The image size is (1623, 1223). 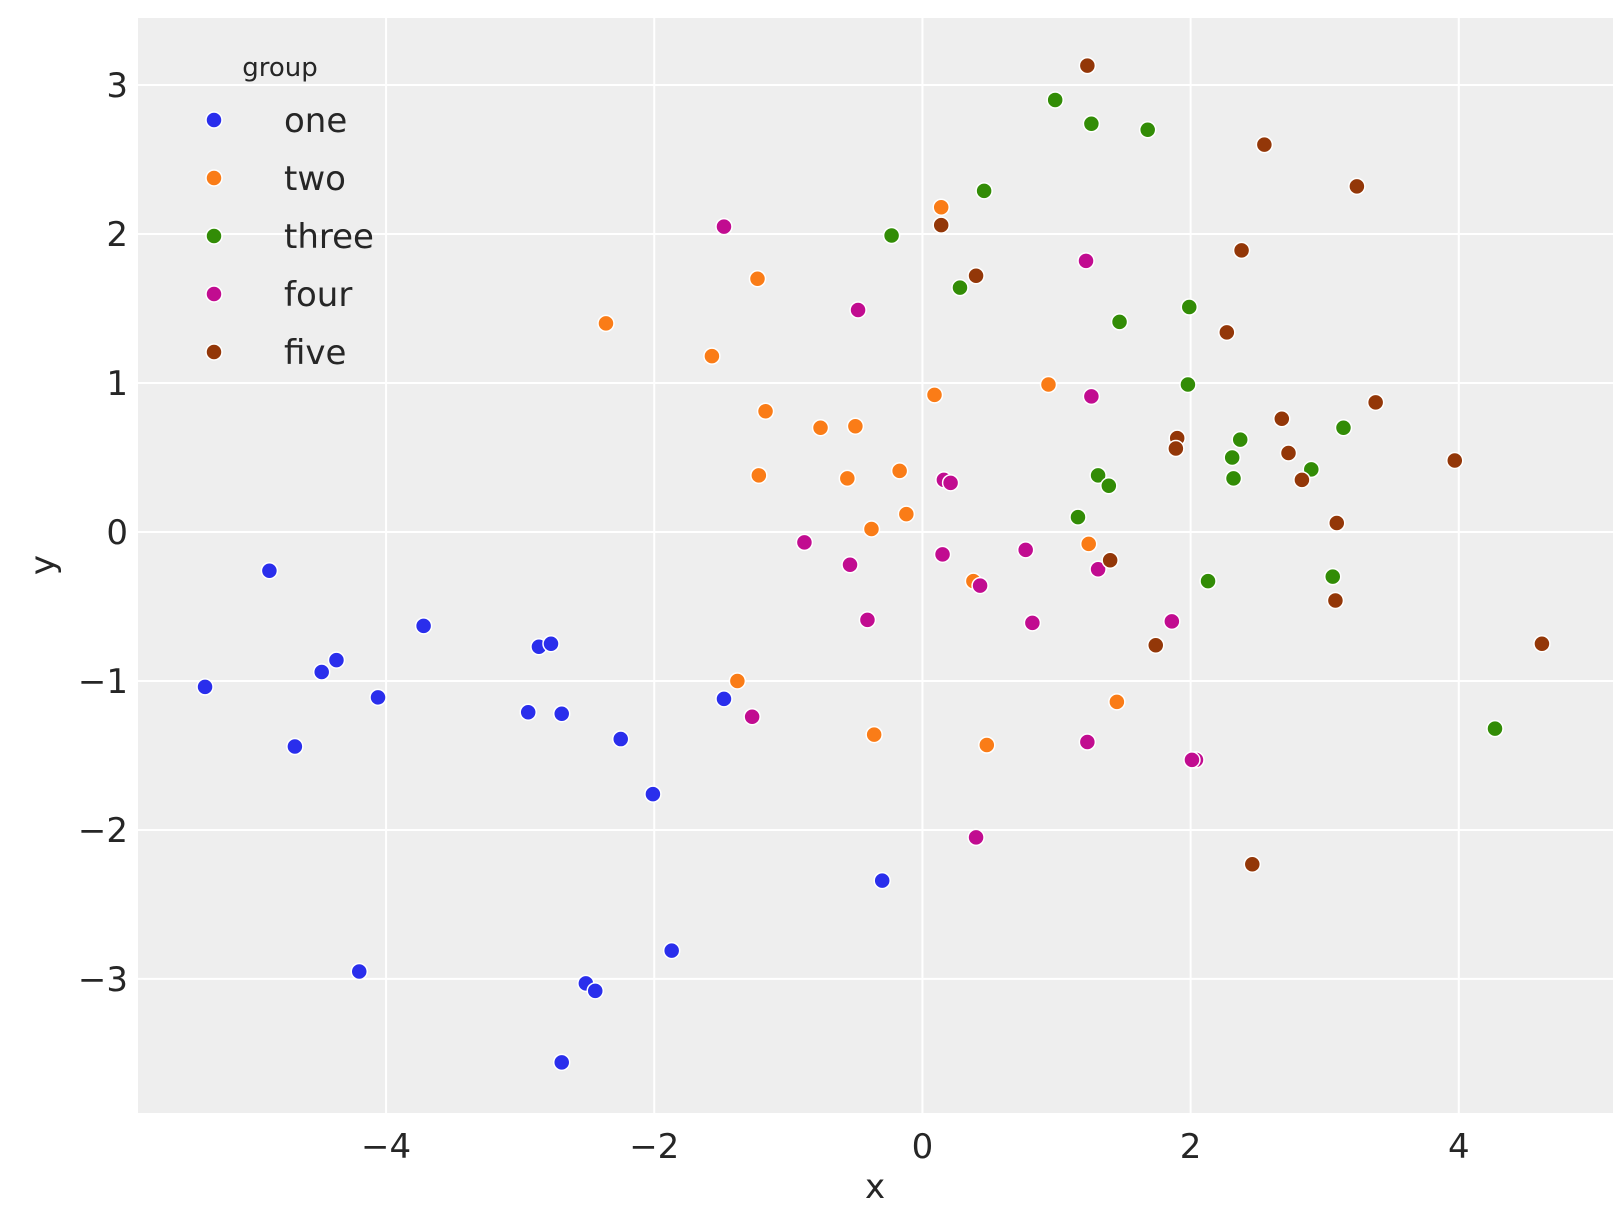 What do you see at coordinates (280, 68) in the screenshot?
I see `legend-title: group` at bounding box center [280, 68].